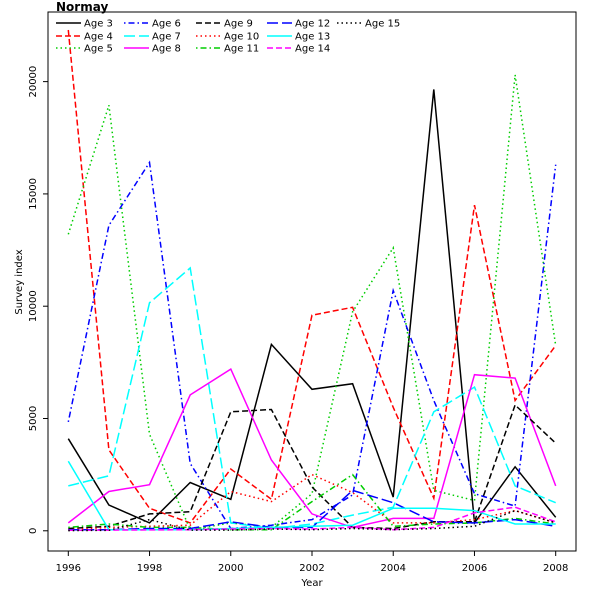  What do you see at coordinates (393, 568) in the screenshot?
I see `x-tick-label: 2004` at bounding box center [393, 568].